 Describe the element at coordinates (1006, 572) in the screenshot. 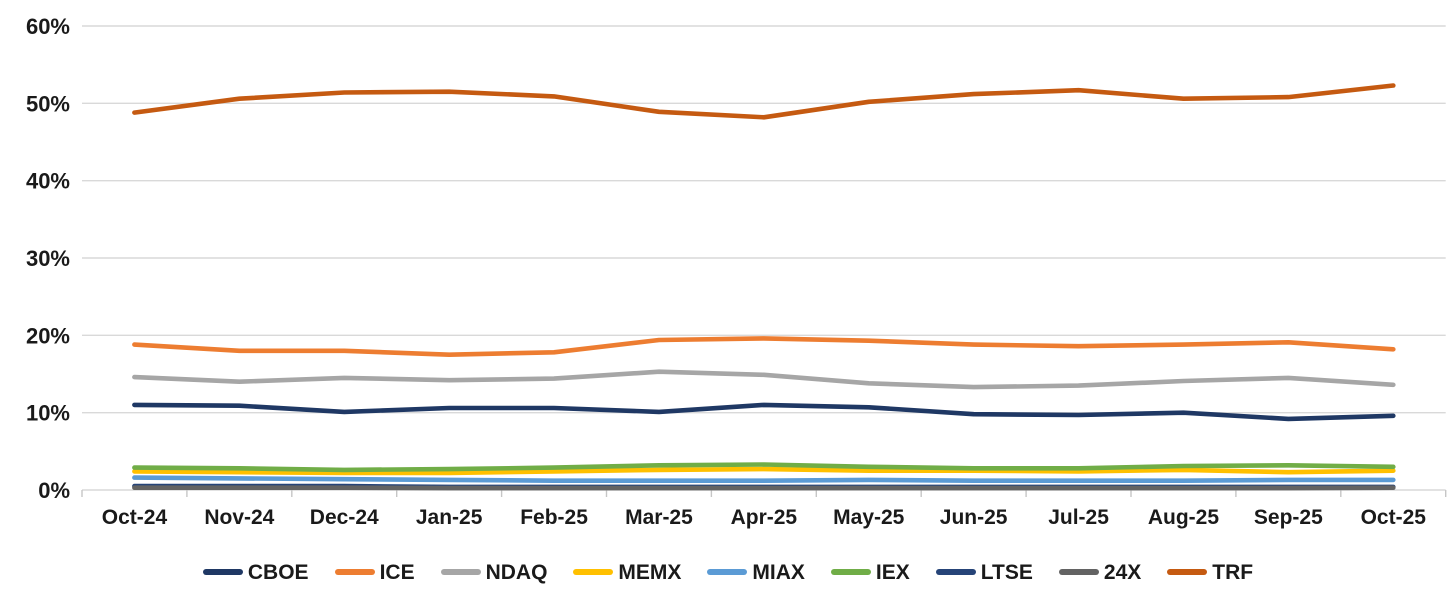

I see `legend-label: LTSE` at that location.